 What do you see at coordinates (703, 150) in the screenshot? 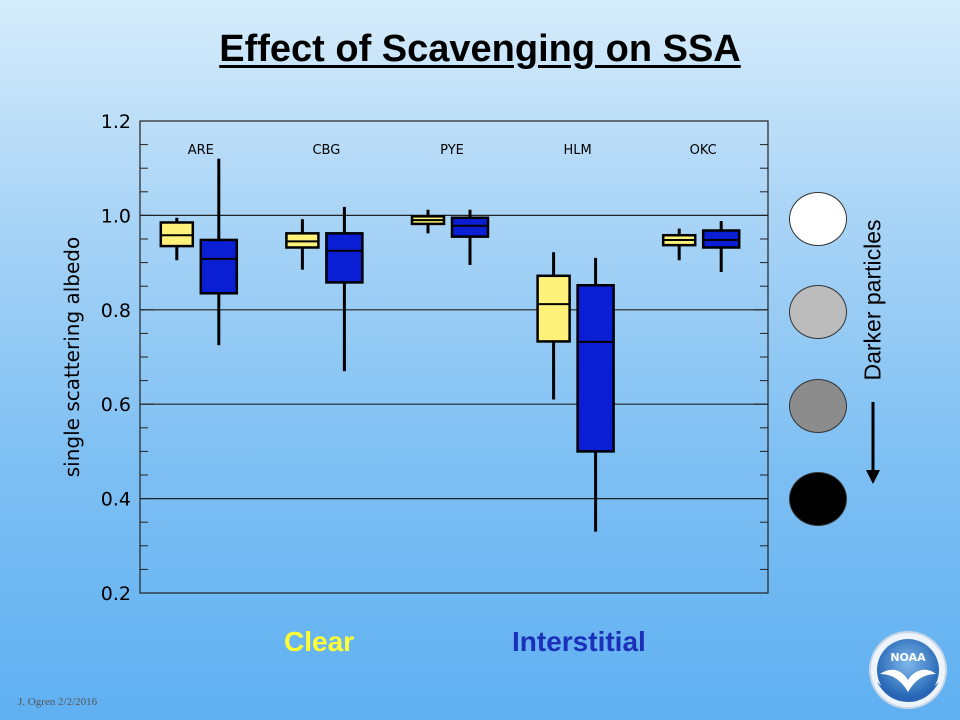
I see `category-label-okc: OKC` at bounding box center [703, 150].